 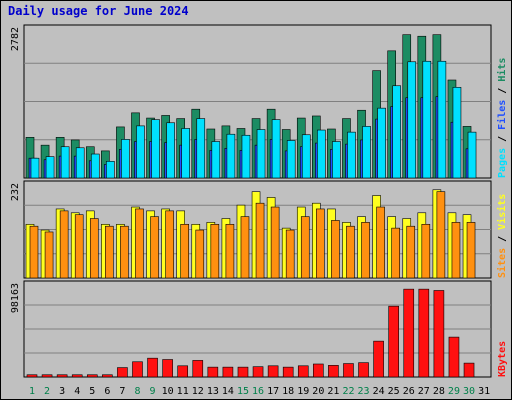 I want to click on x-tick-label: 8, so click(x=137, y=391).